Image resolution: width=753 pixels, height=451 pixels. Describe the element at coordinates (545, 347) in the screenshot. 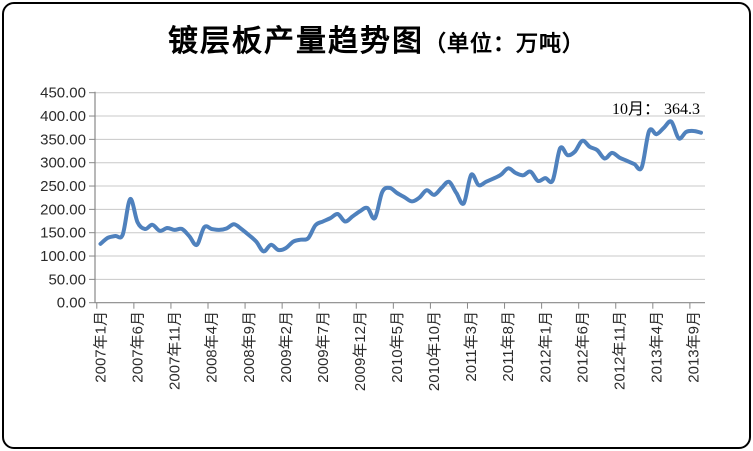

I see `x-tick-label: 2012年1月` at that location.